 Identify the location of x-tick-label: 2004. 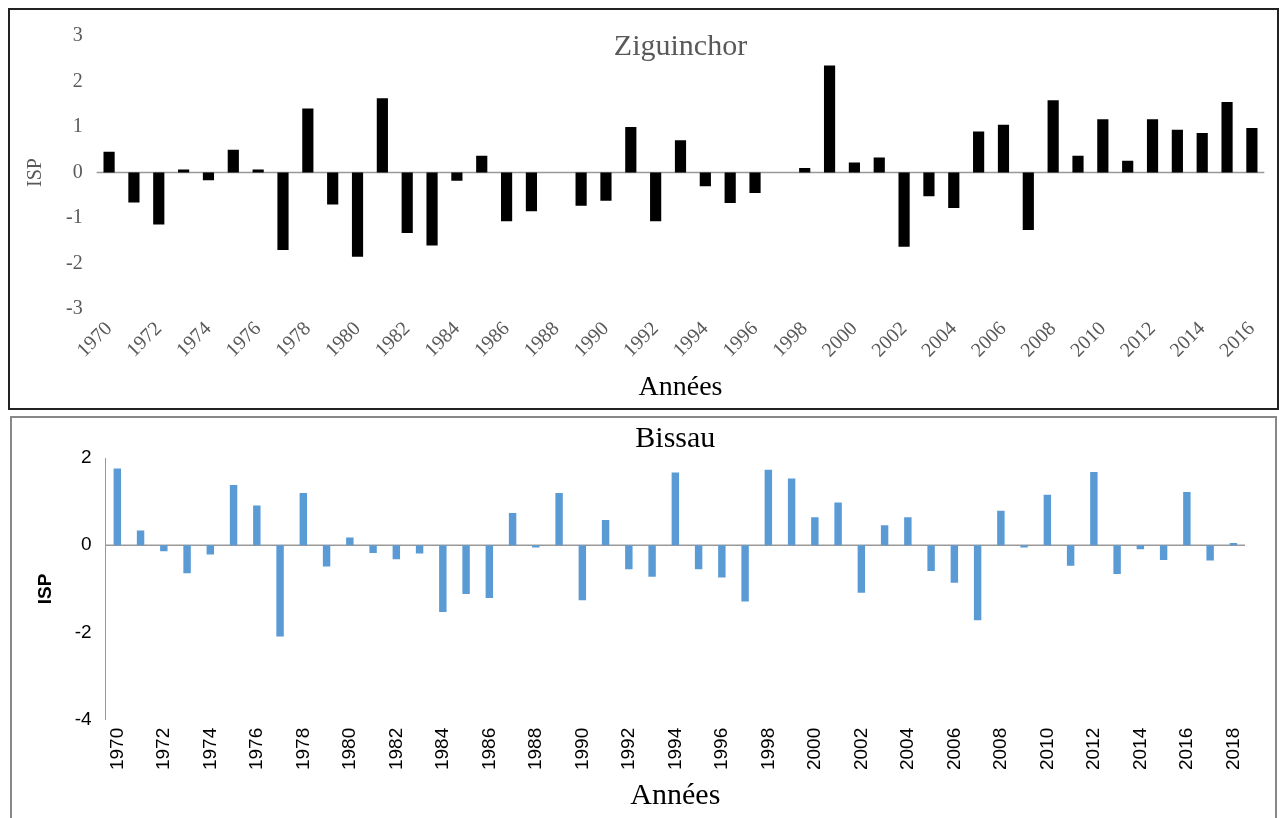
(907, 749).